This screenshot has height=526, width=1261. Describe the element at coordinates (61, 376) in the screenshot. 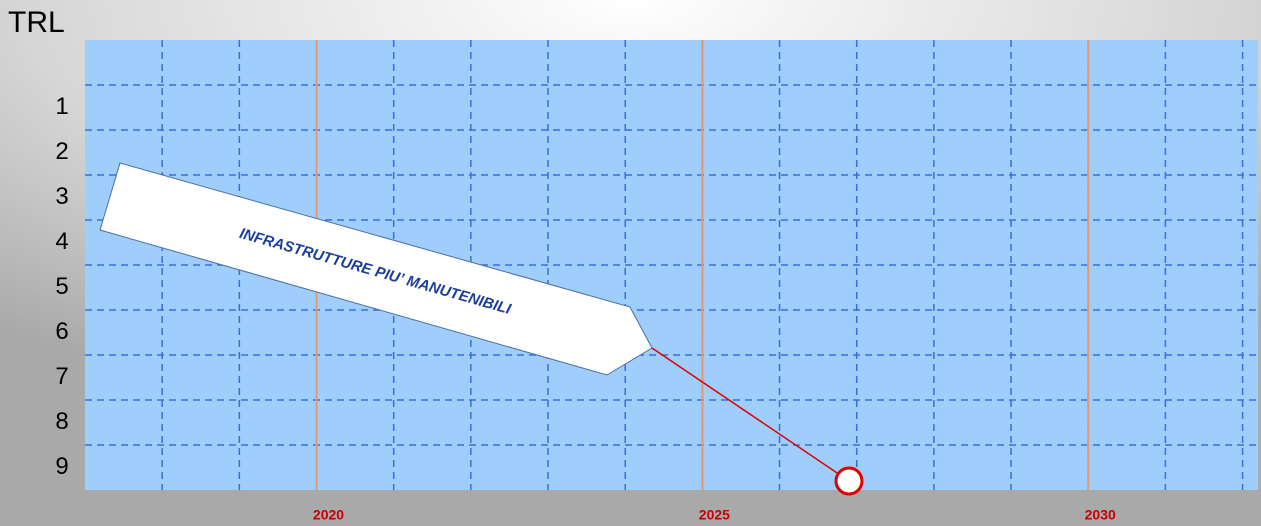

I see `y-tick-label: 7` at that location.